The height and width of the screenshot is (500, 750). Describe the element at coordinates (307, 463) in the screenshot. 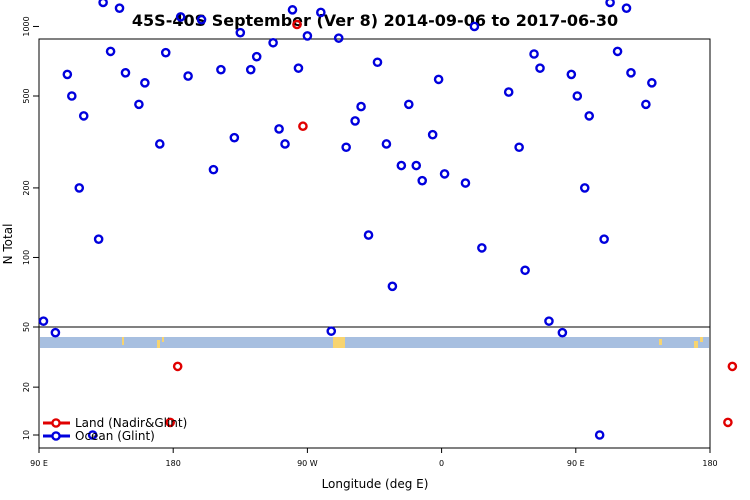

I see `x-tick-label: 90 W` at that location.